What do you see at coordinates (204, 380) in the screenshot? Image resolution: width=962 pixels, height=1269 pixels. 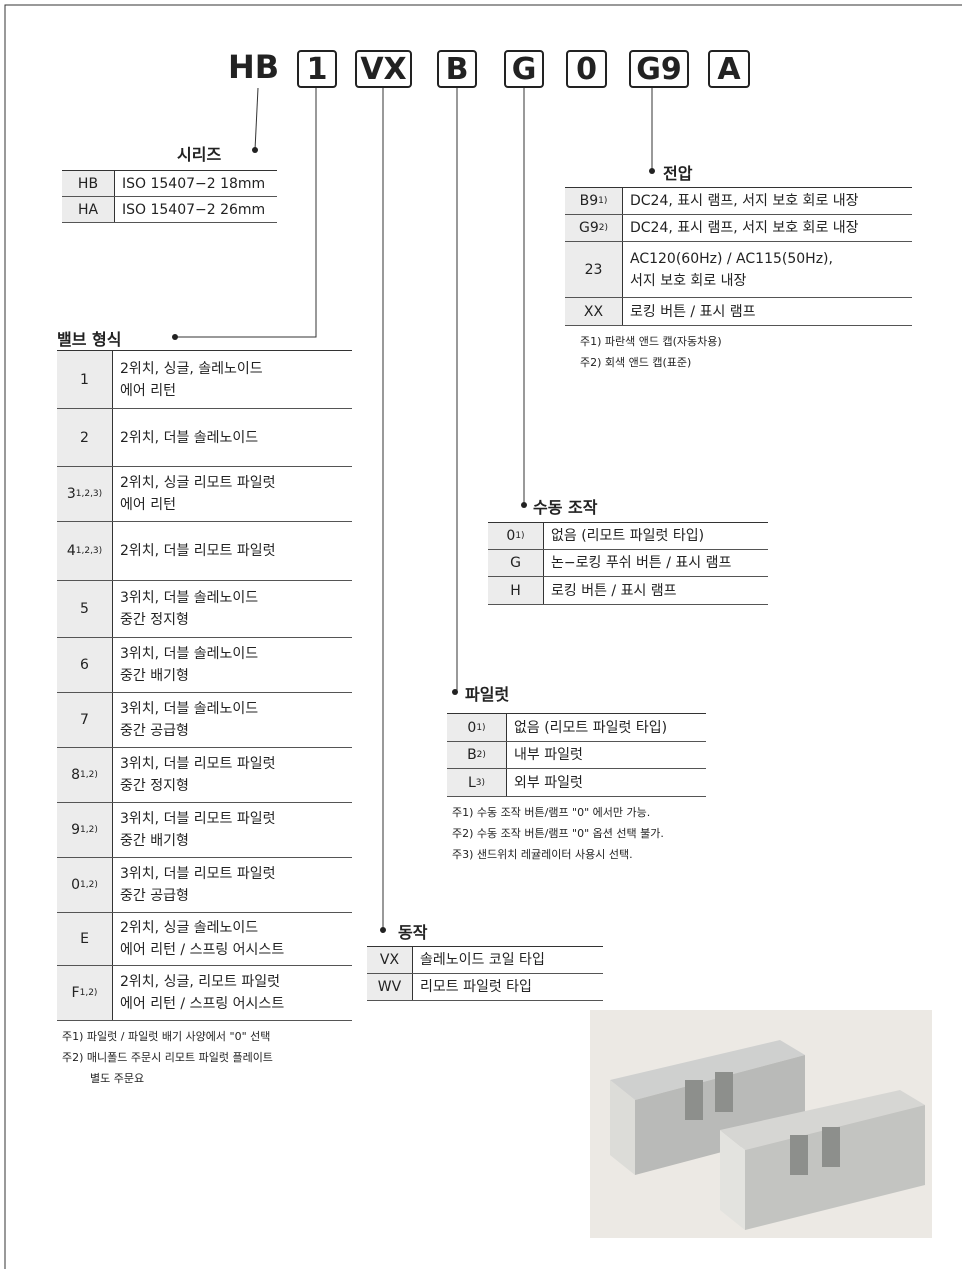 I see `table-row: 1 2위치, 싱글, 솔레노이드 에어 리턴` at bounding box center [204, 380].